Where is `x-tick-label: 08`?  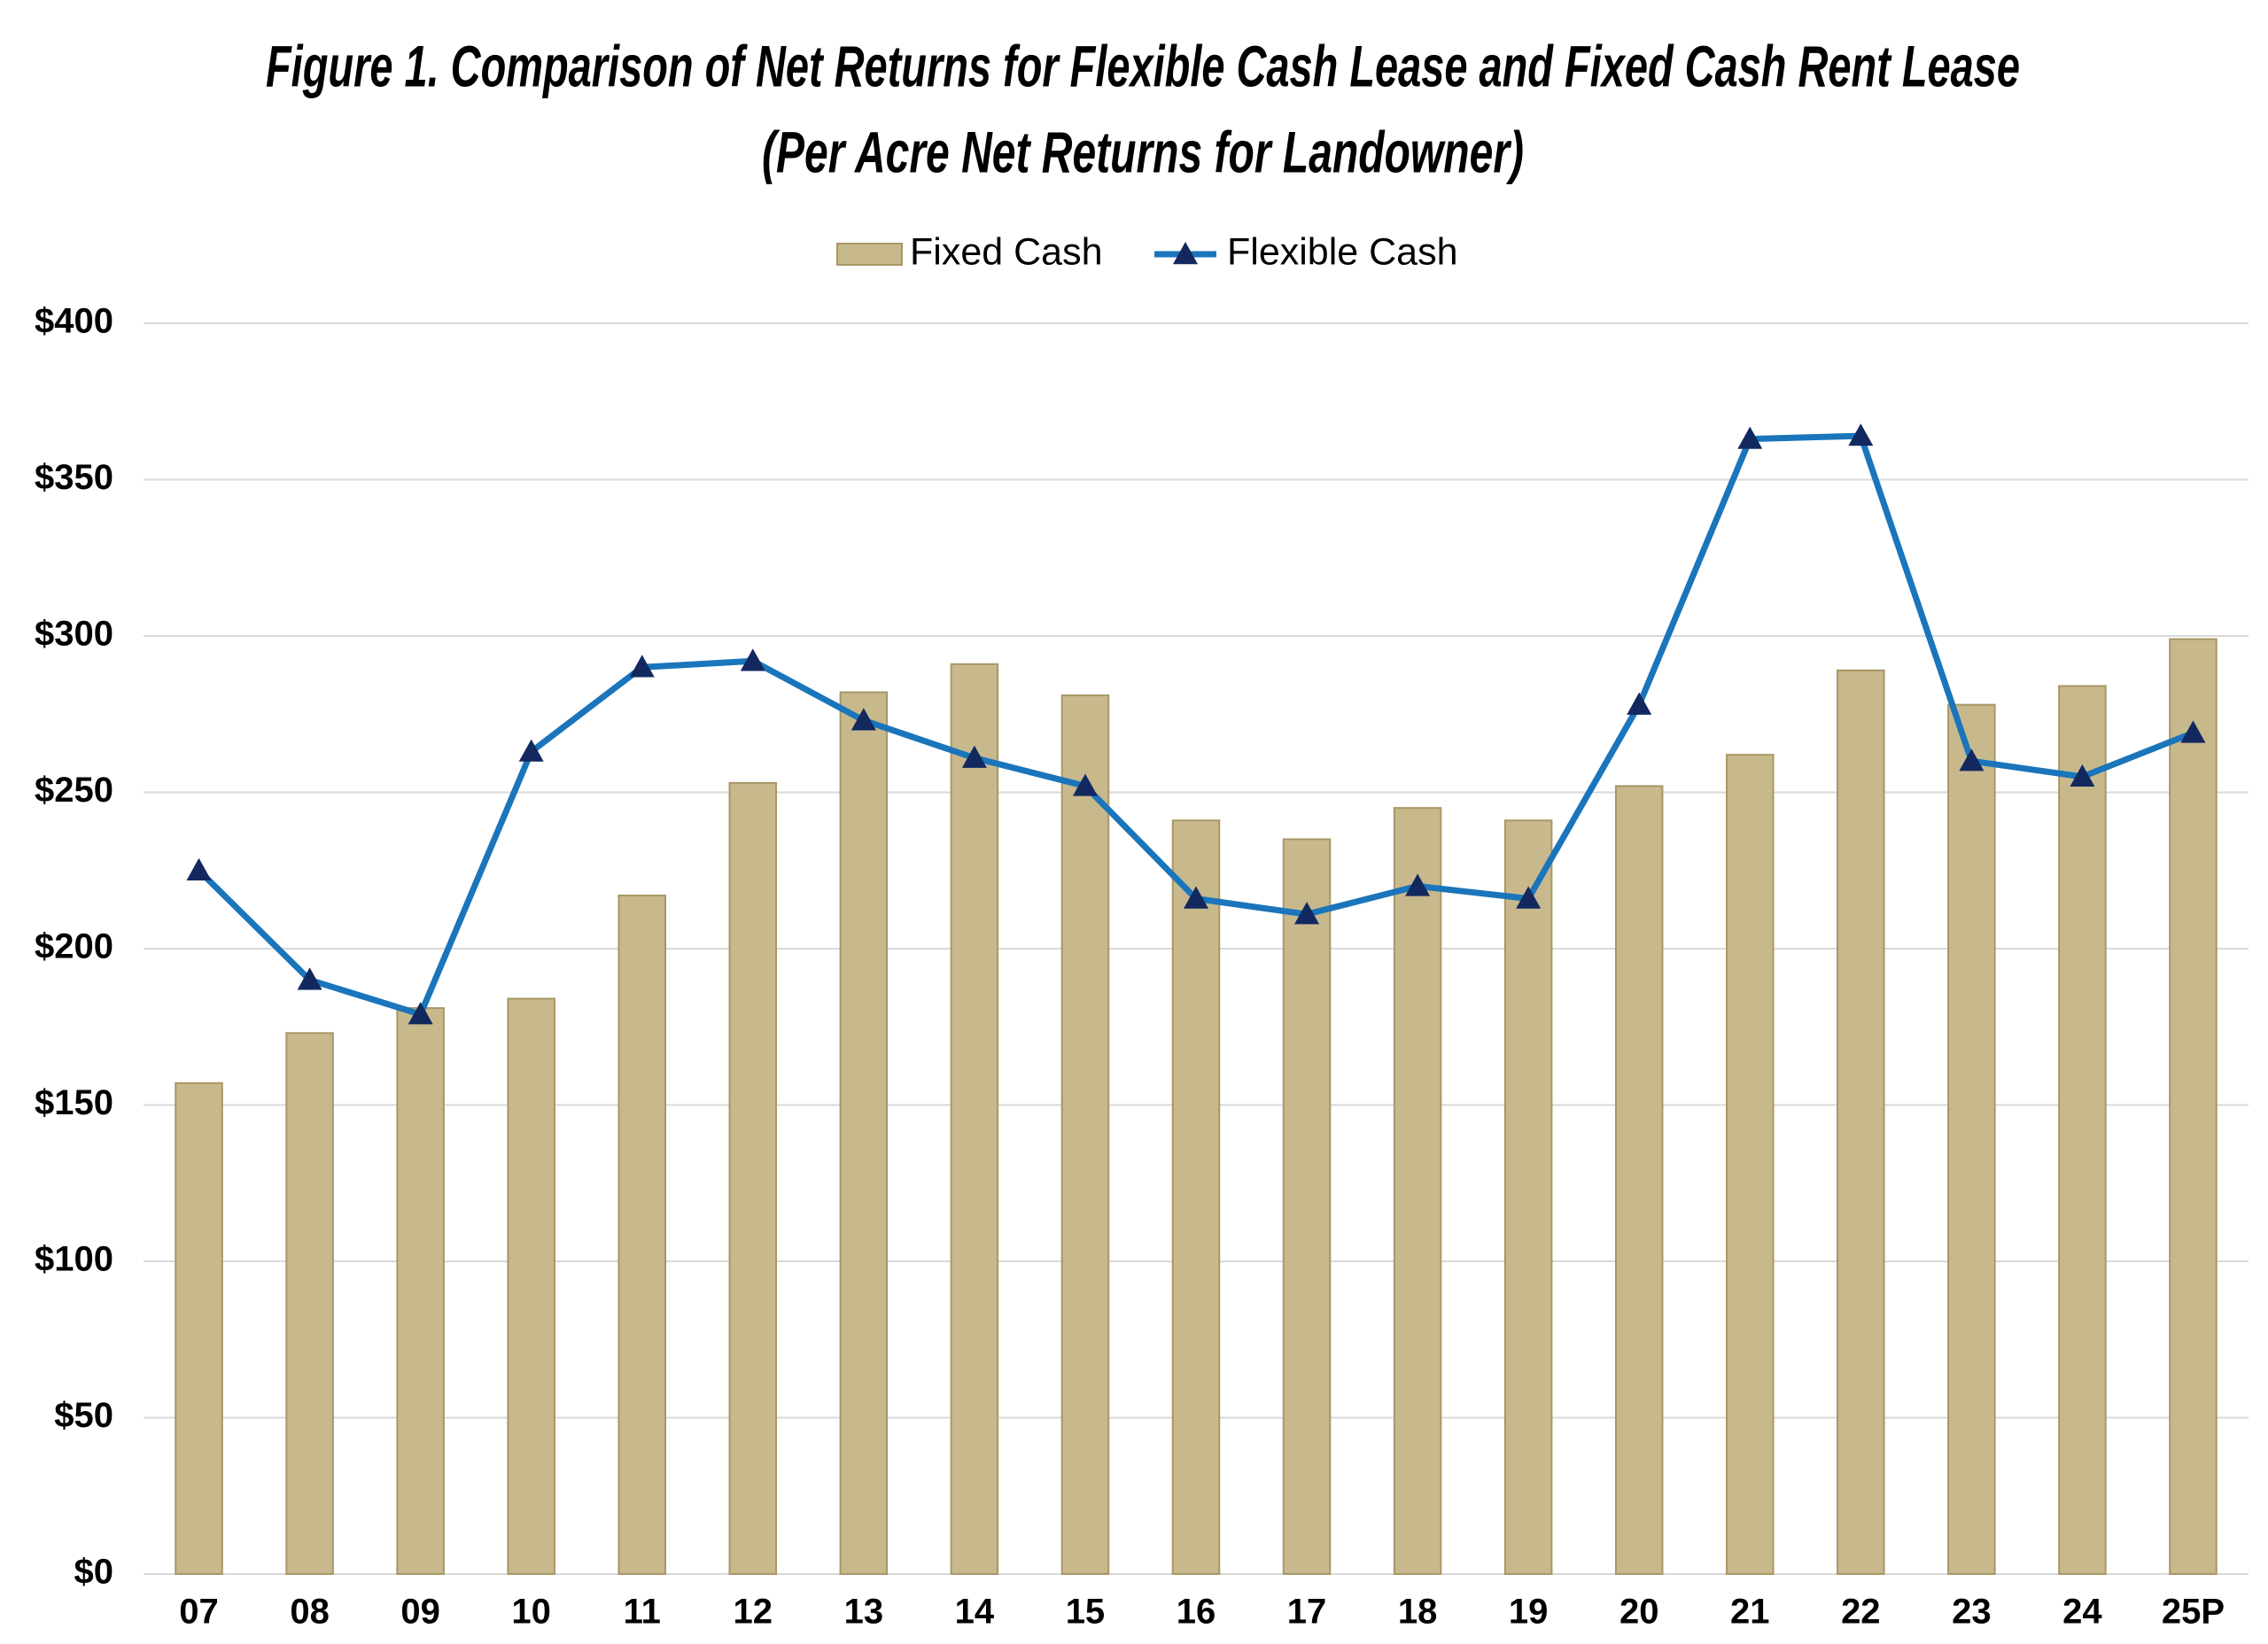 x-tick-label: 08 is located at coordinates (310, 1612).